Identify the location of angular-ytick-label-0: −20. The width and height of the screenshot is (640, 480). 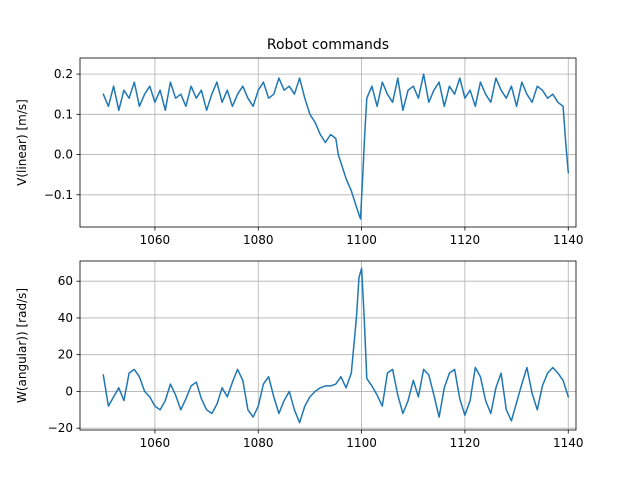
(60, 428).